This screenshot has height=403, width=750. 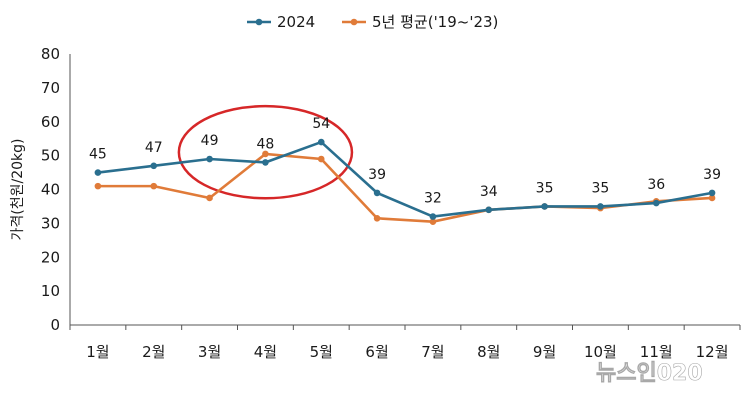 What do you see at coordinates (50, 122) in the screenshot?
I see `y-tick-label: 60` at bounding box center [50, 122].